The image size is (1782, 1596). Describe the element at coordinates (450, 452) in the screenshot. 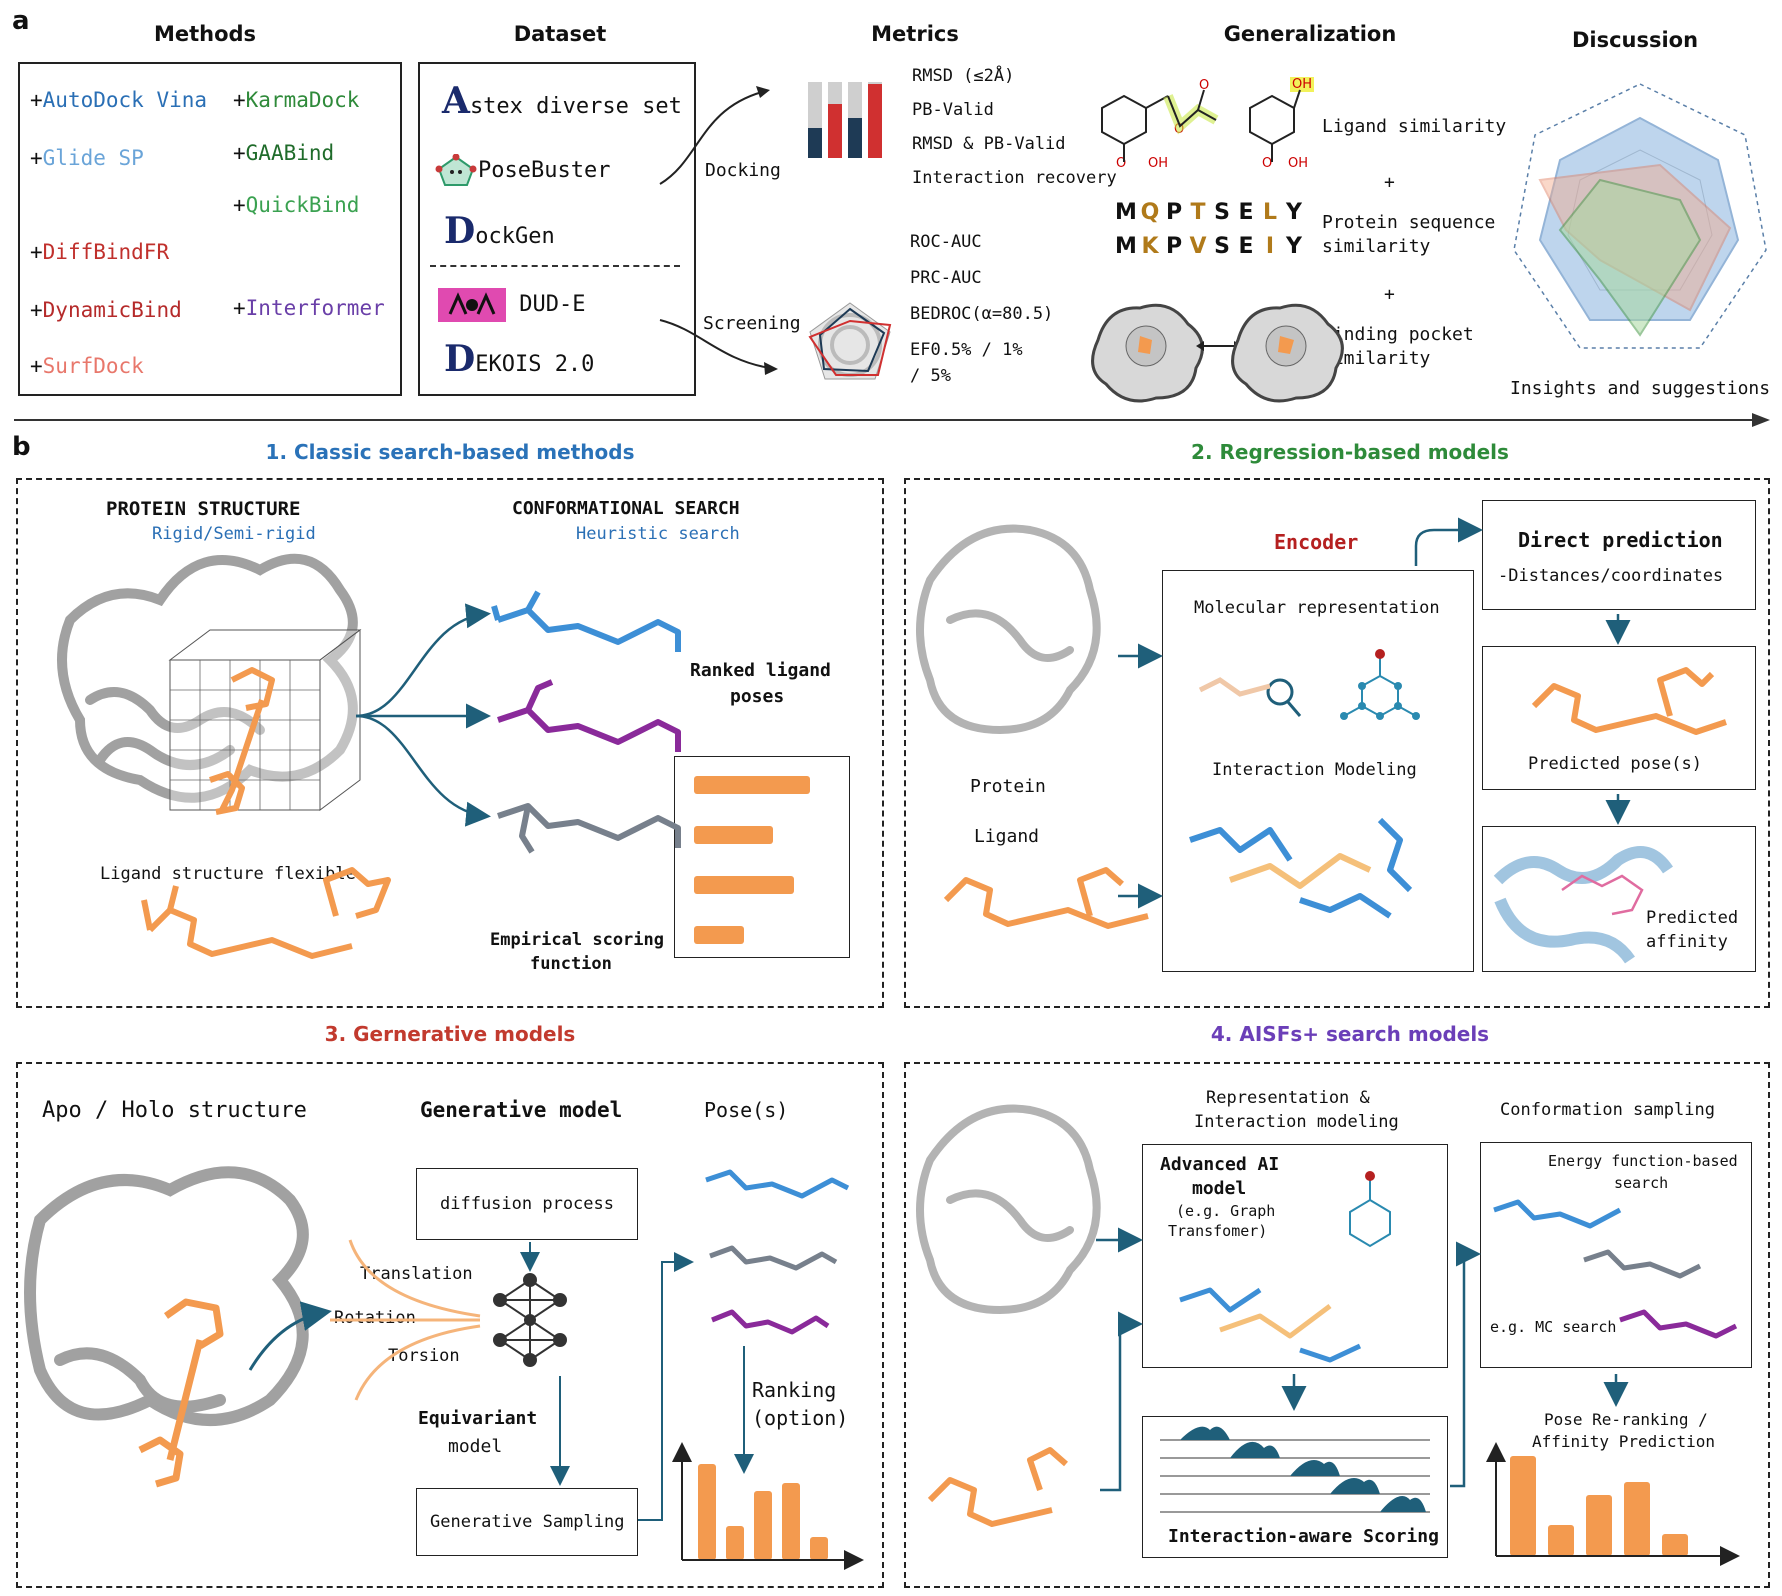

I see `panel-1-title: 1. Classic search-based methods` at that location.